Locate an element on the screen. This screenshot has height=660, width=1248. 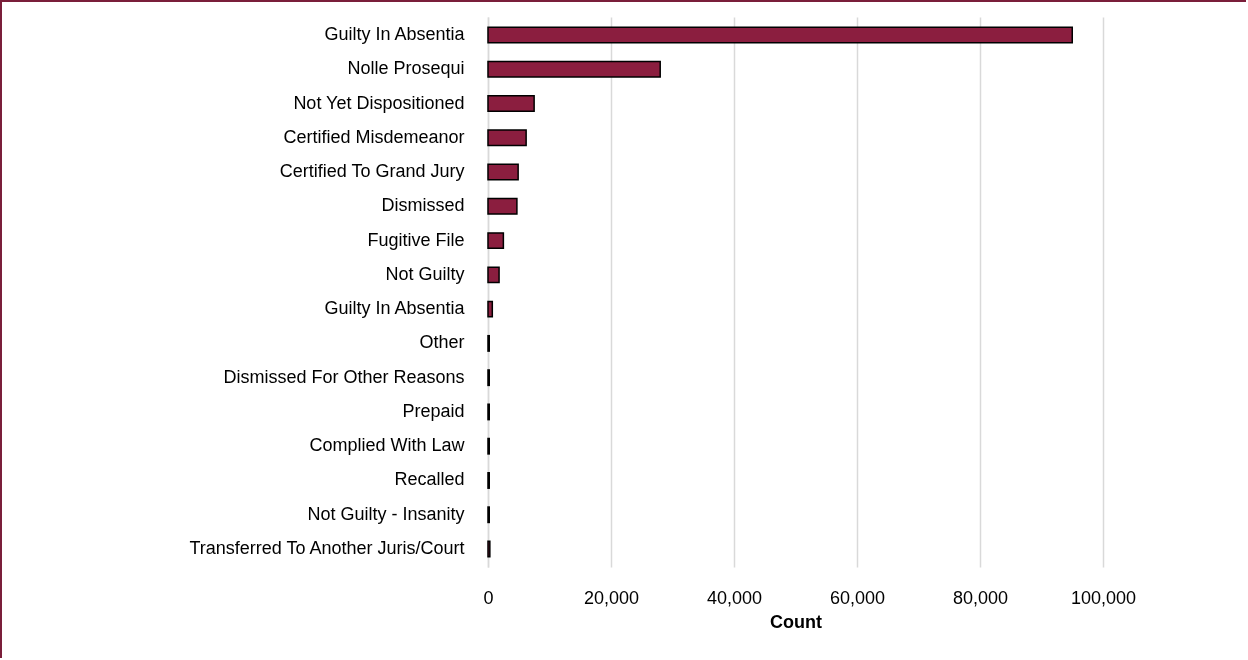
y-tick-label: Complied With Law is located at coordinates (387, 445).